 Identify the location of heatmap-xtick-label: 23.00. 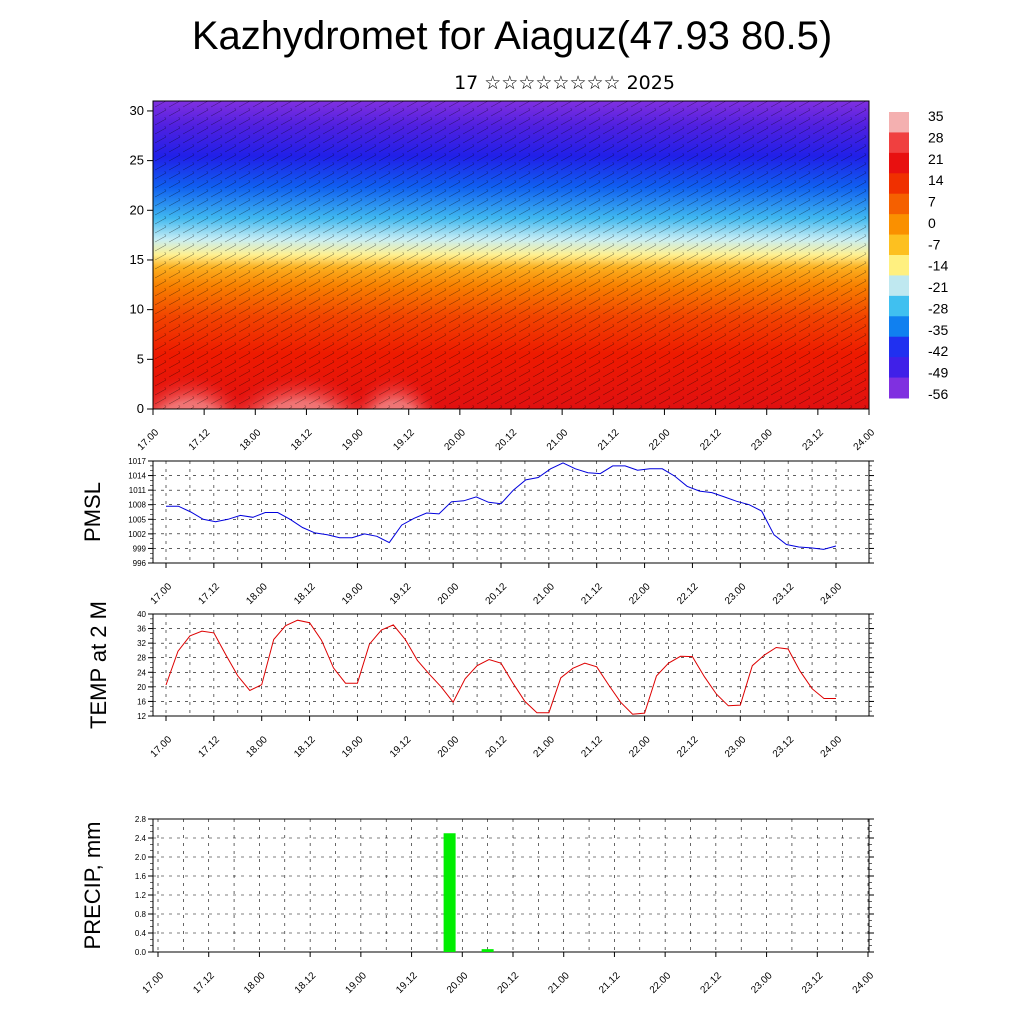
(762, 440).